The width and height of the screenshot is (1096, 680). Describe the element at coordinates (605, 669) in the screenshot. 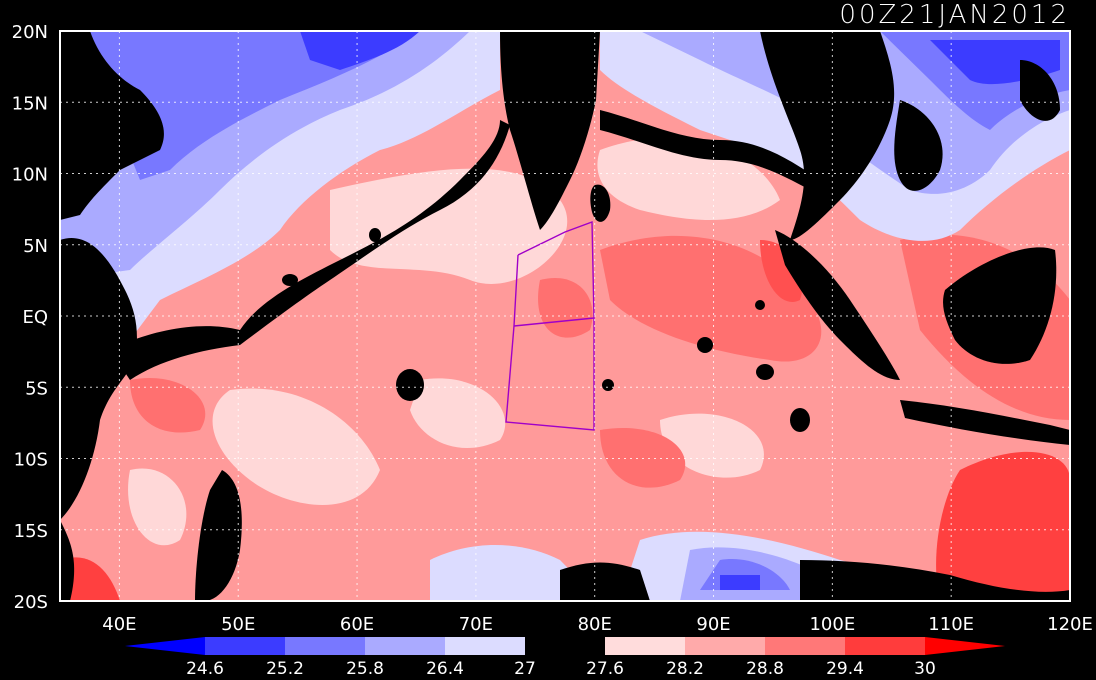

I see `colorbar-label: 27.6` at that location.